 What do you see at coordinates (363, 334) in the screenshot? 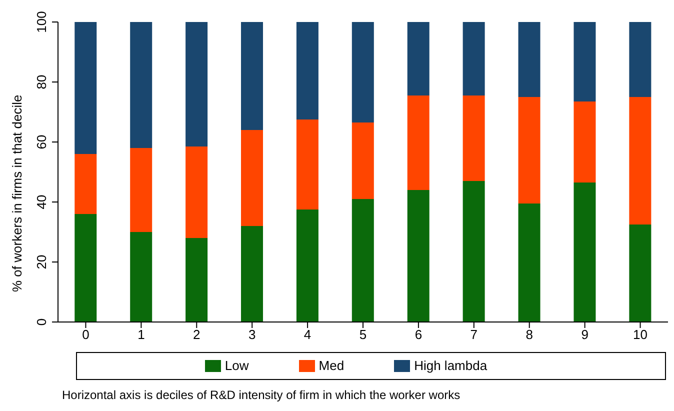
I see `x-tick-label: 5` at bounding box center [363, 334].